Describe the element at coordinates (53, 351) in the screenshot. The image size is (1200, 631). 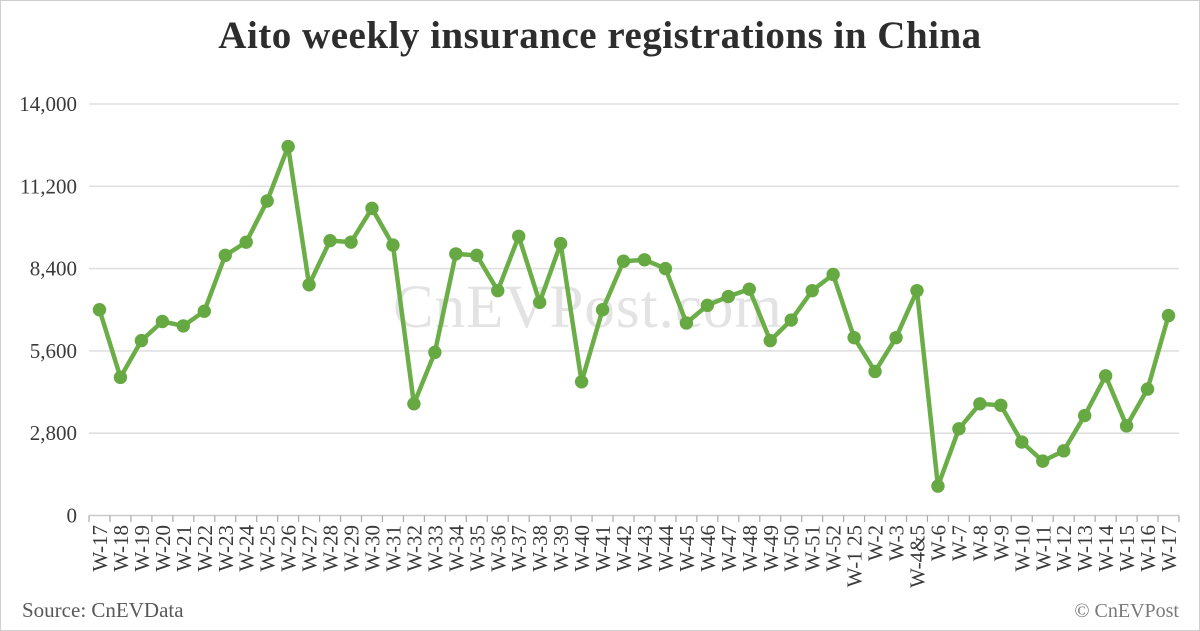
I see `y-axis-label: 5,600` at that location.